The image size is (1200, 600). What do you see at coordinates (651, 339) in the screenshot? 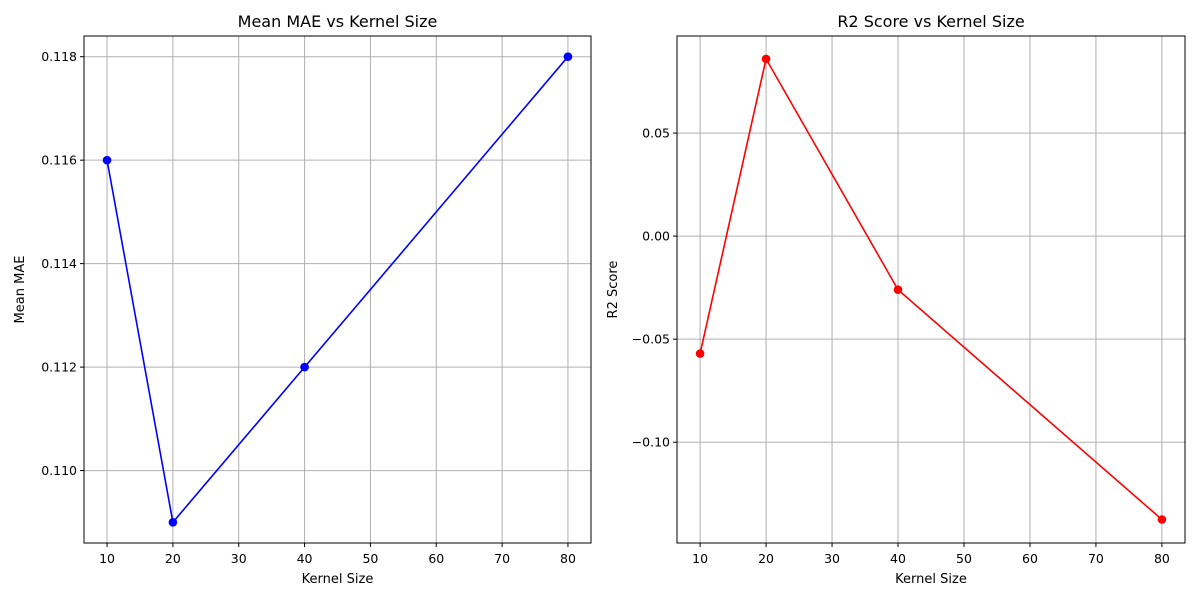
I see `y-tick-label: −0.05` at bounding box center [651, 339].